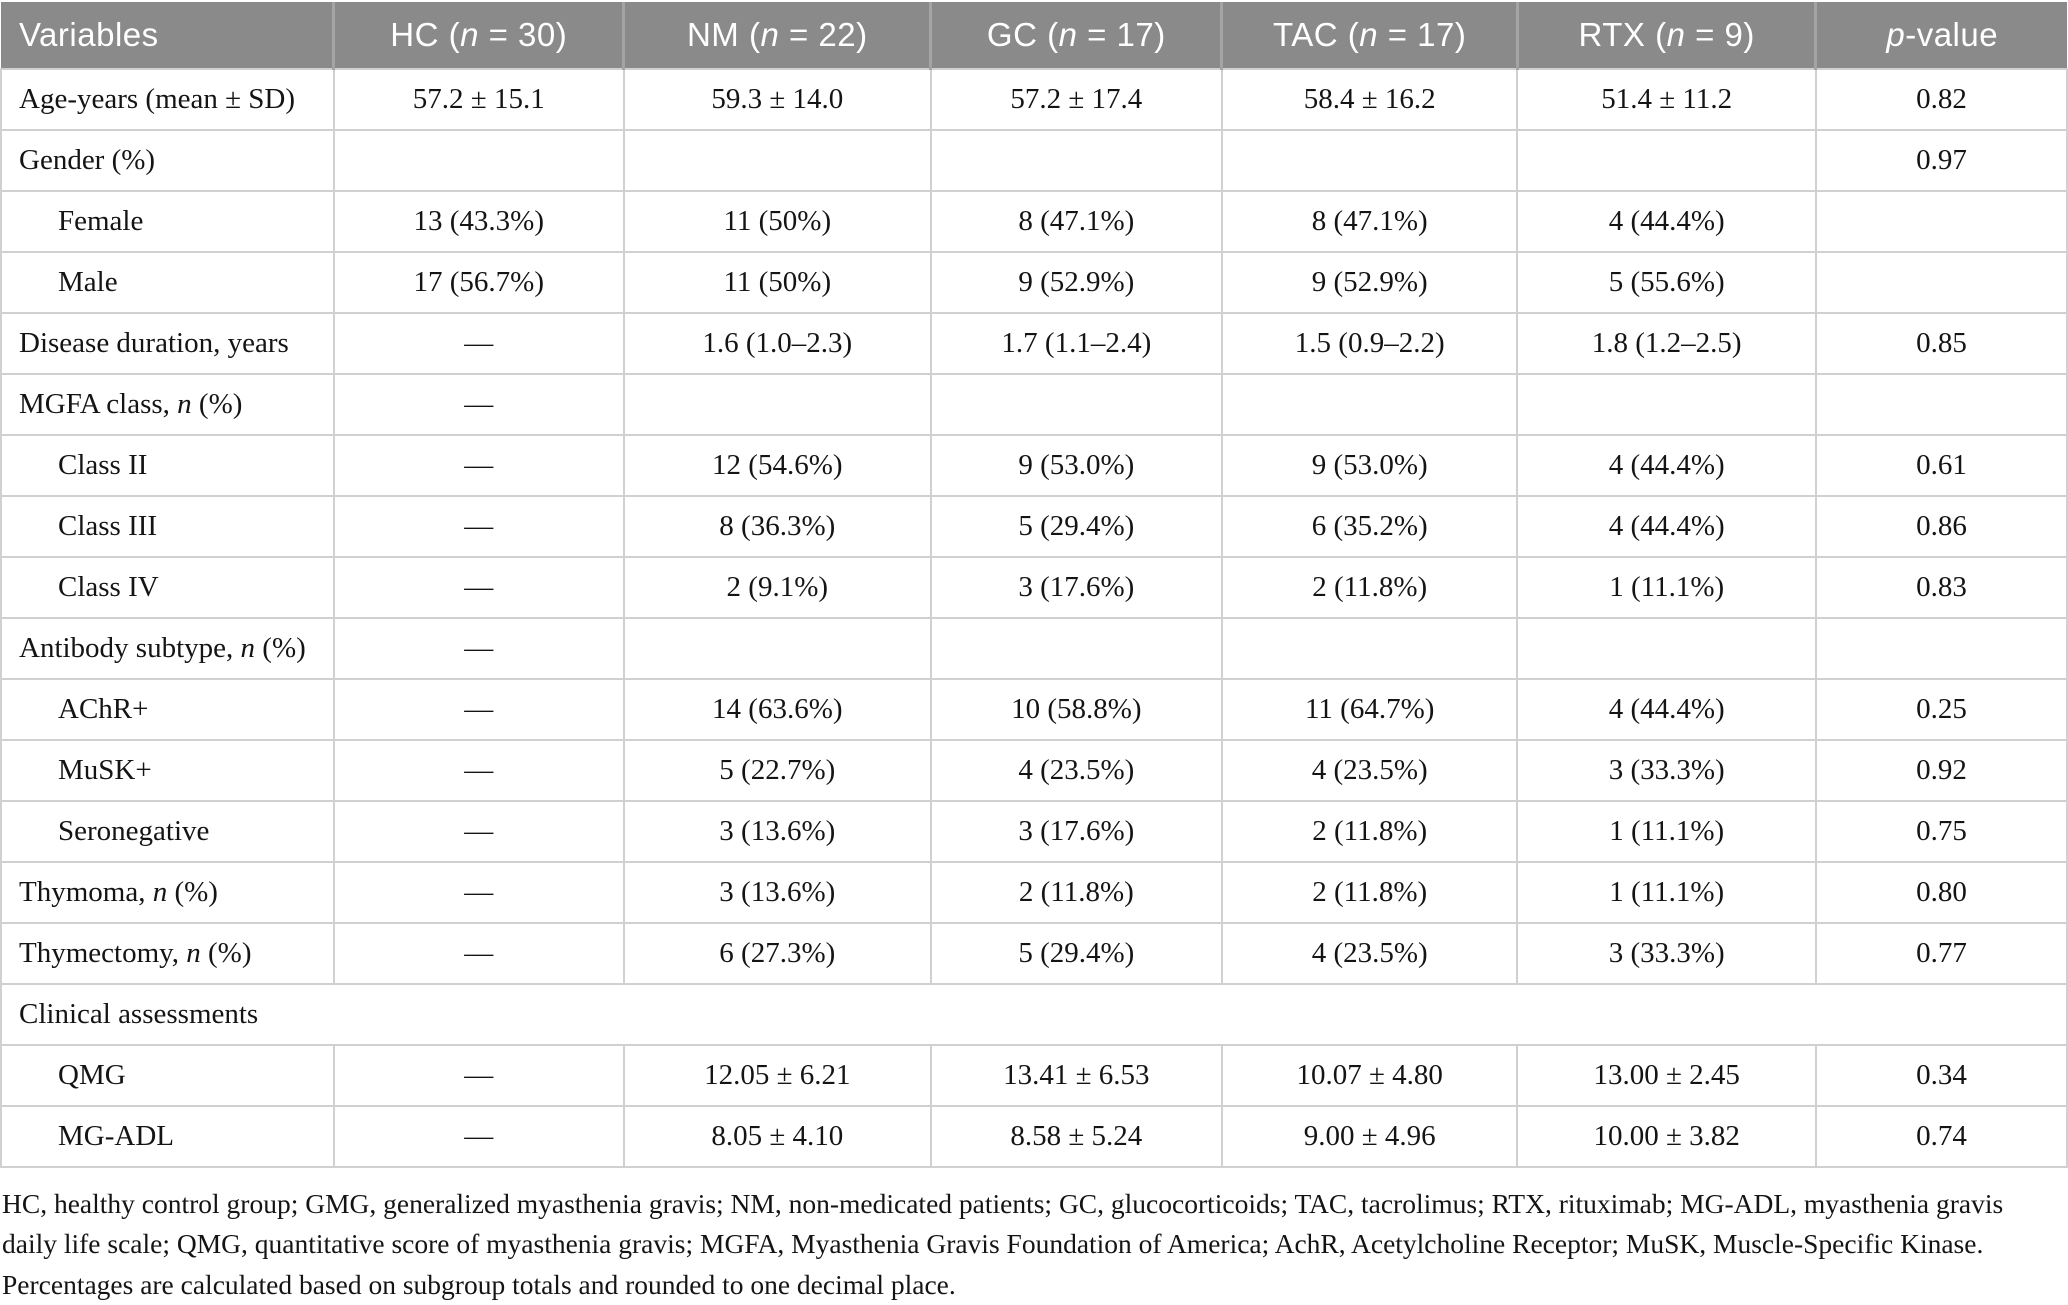 This screenshot has height=1305, width=2068. Describe the element at coordinates (1076, 99) in the screenshot. I see `table-cell: 57.2 ± 17.4` at that location.